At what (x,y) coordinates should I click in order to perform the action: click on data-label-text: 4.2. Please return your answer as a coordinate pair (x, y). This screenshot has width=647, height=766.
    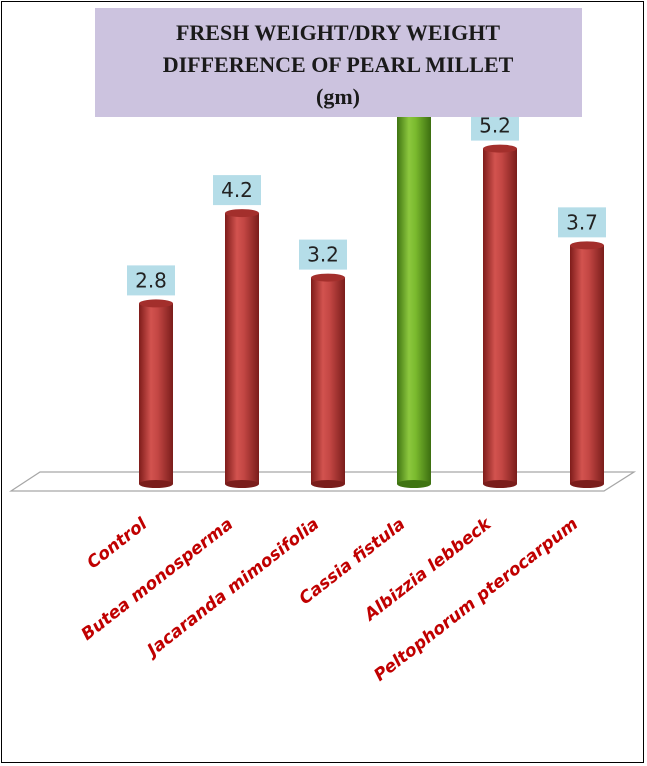
    Looking at the image, I should click on (237, 190).